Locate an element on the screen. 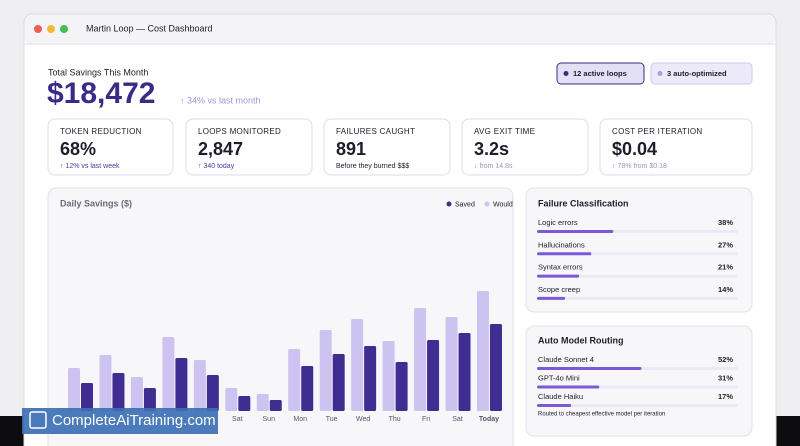  stat-sub: ↑ 340 today is located at coordinates (216, 166).